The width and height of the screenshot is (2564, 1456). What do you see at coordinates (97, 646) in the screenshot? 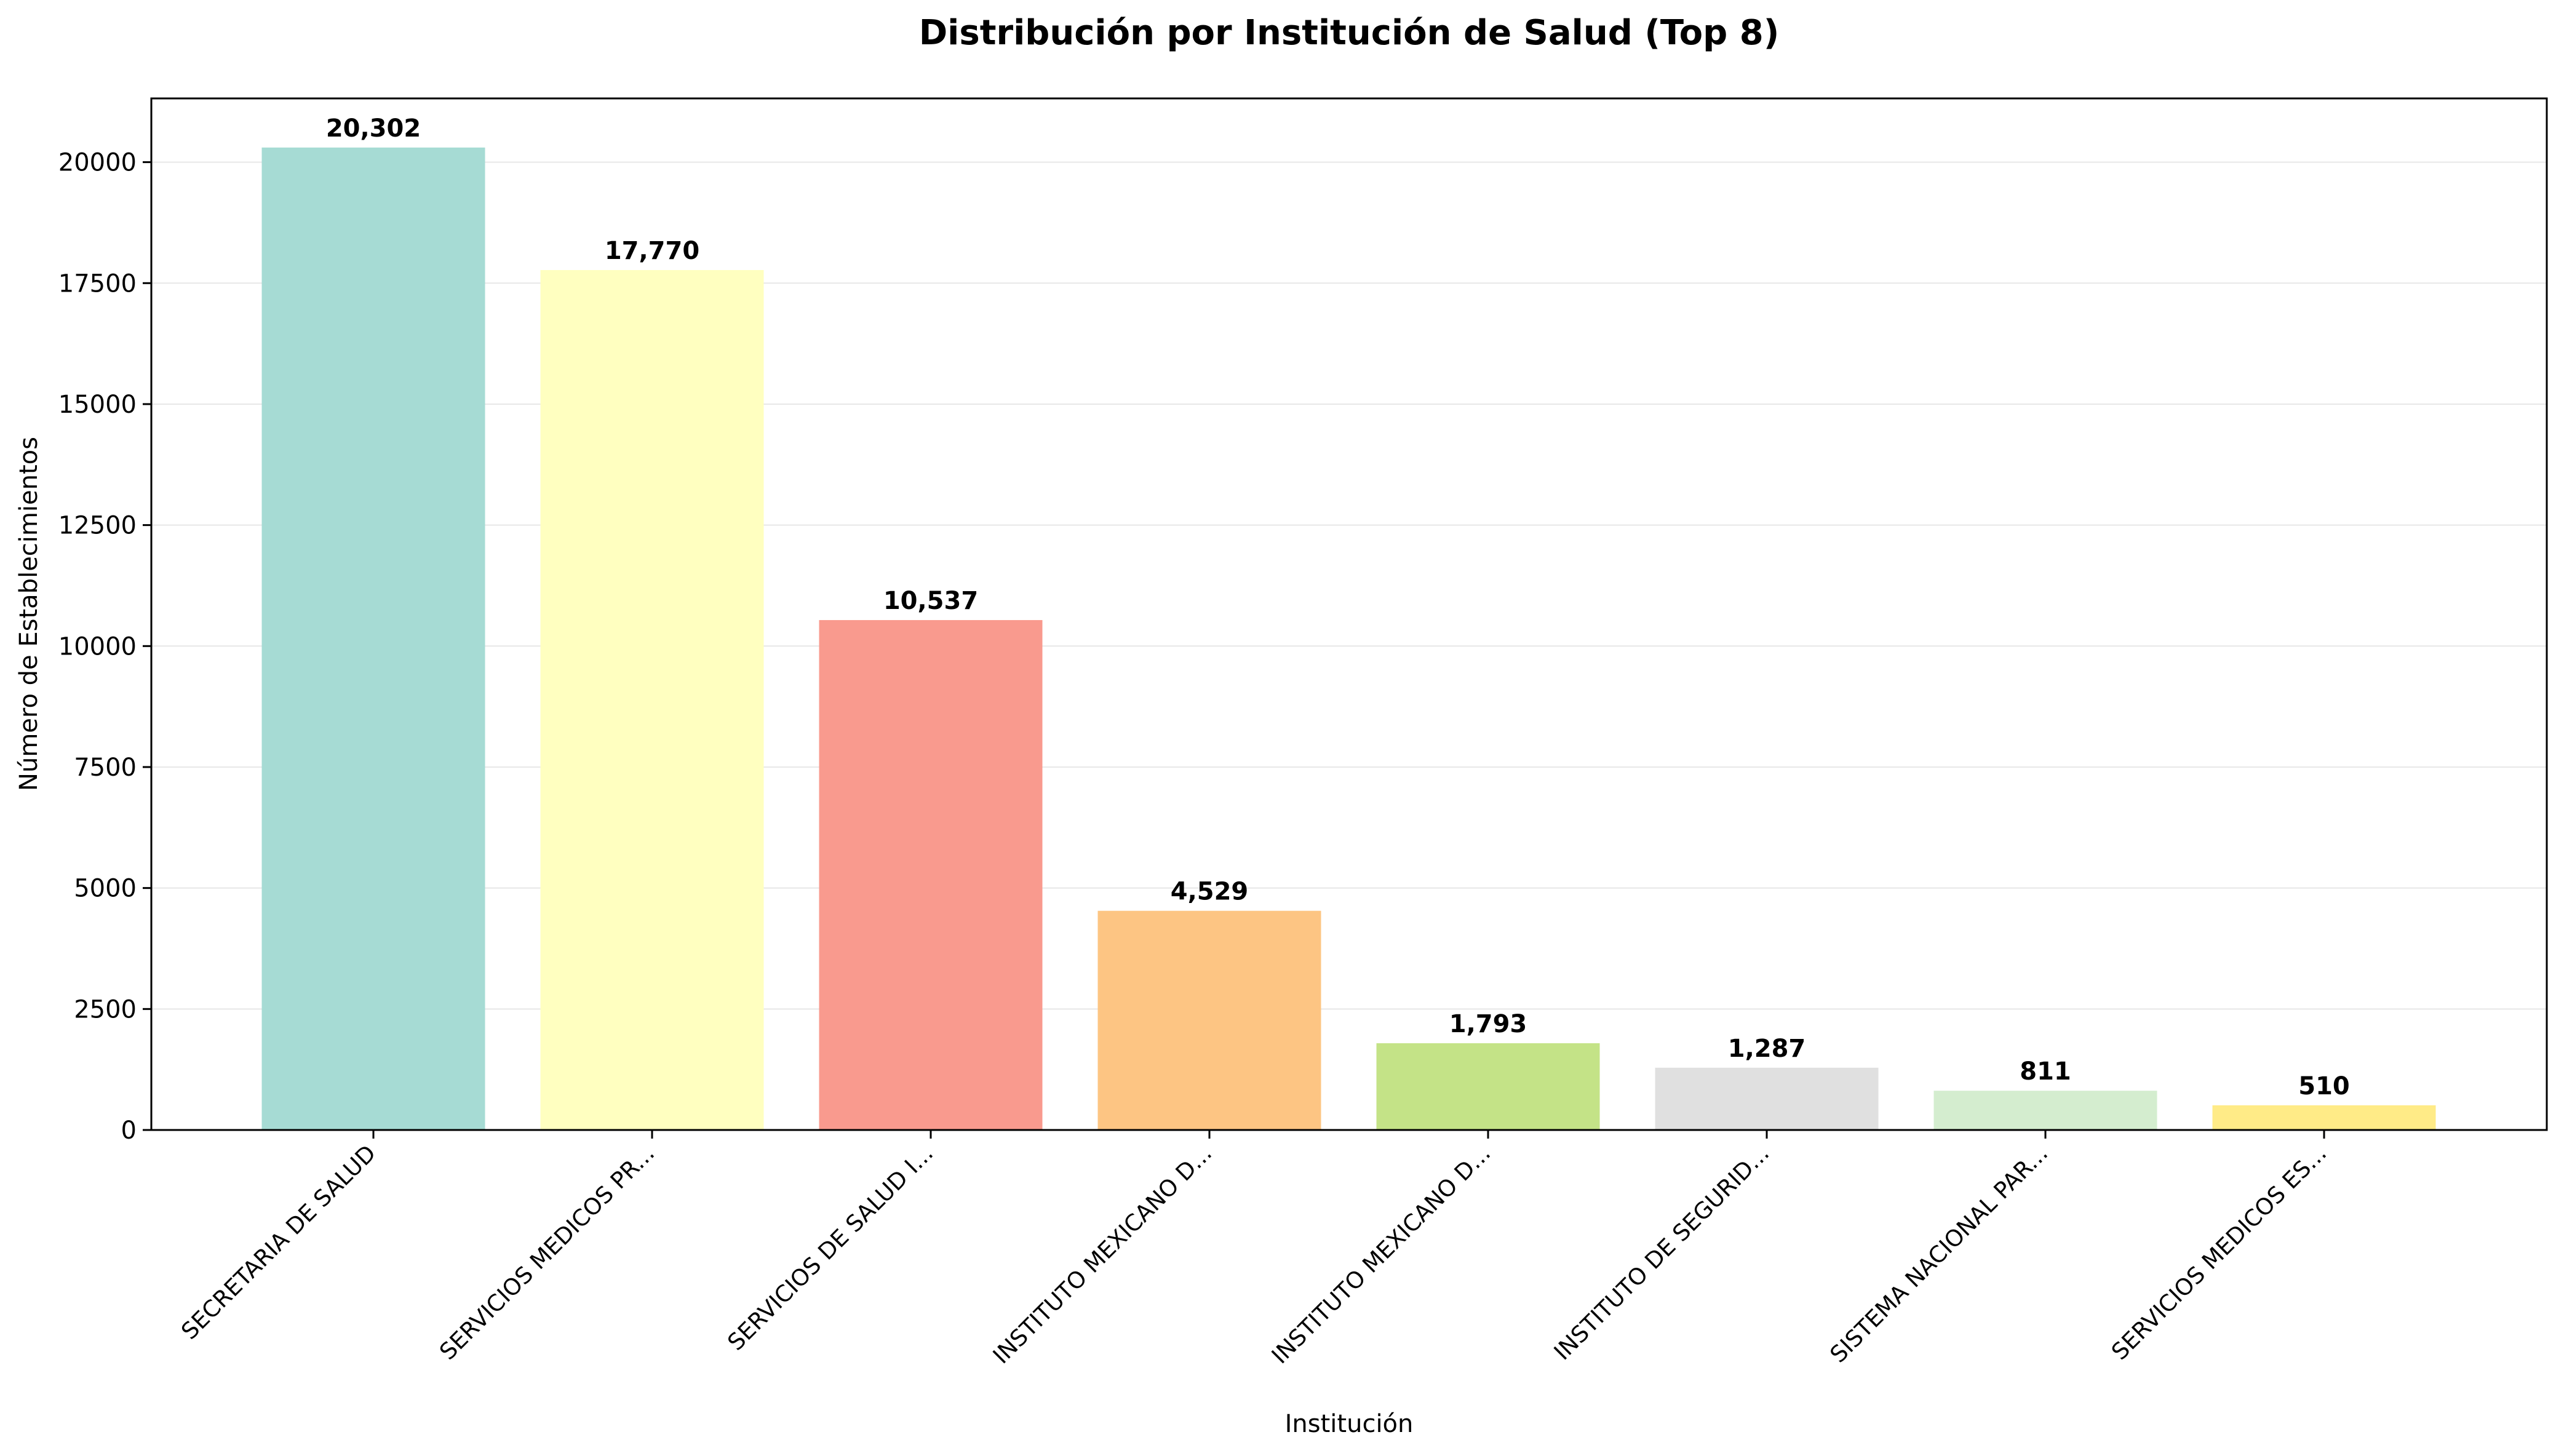
I see `y-tick-label: 10000` at bounding box center [97, 646].